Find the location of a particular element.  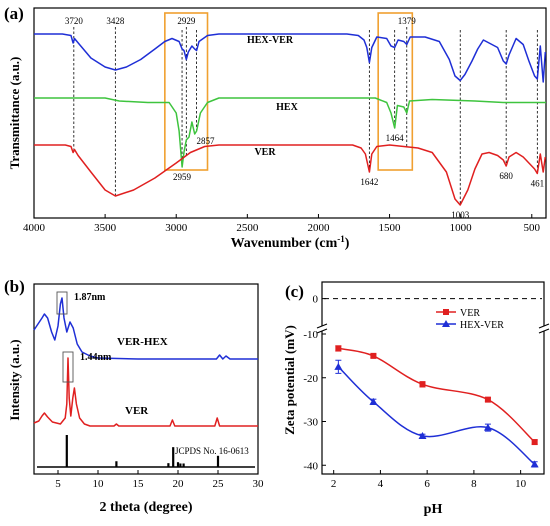

y-tick-label: 0 is located at coordinates (316, 300).